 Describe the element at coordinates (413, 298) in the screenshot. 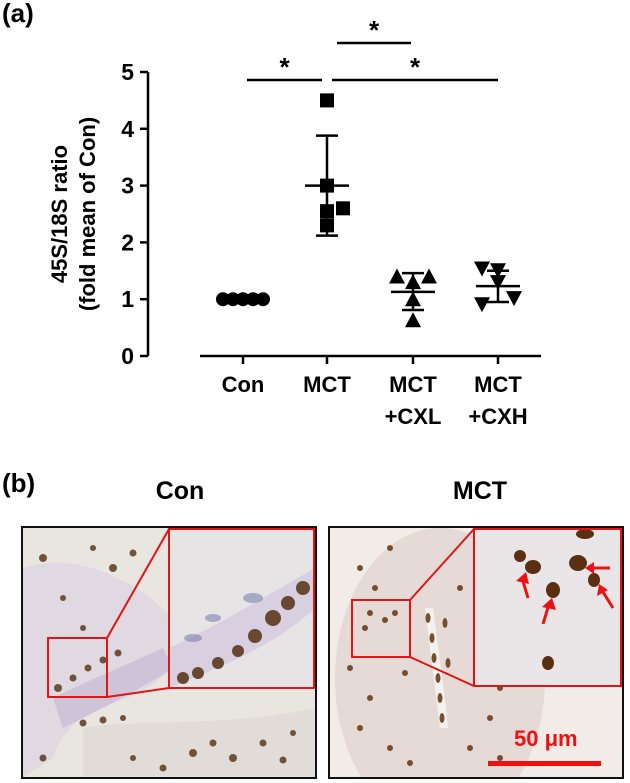

I see `series-mct-cxl` at that location.